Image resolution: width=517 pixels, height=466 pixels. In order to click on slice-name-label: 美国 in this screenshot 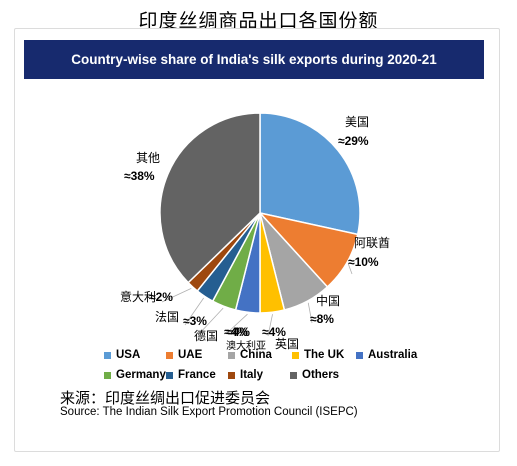, I will do `click(357, 122)`.